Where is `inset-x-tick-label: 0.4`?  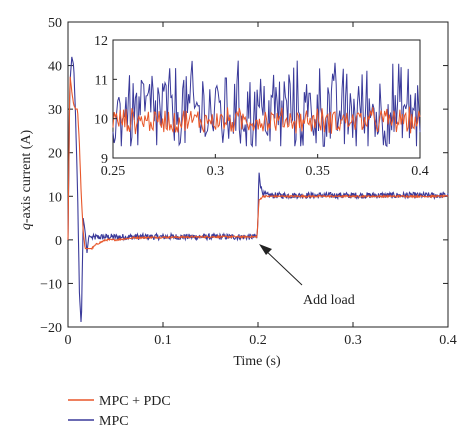 inset-x-tick-label: 0.4 is located at coordinates (420, 171).